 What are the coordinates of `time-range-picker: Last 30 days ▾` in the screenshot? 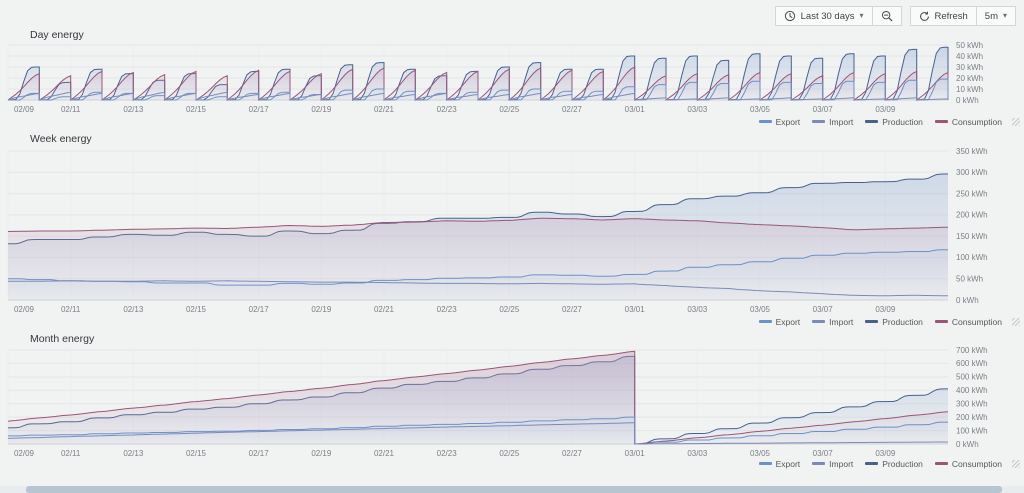 It's located at (823, 16).